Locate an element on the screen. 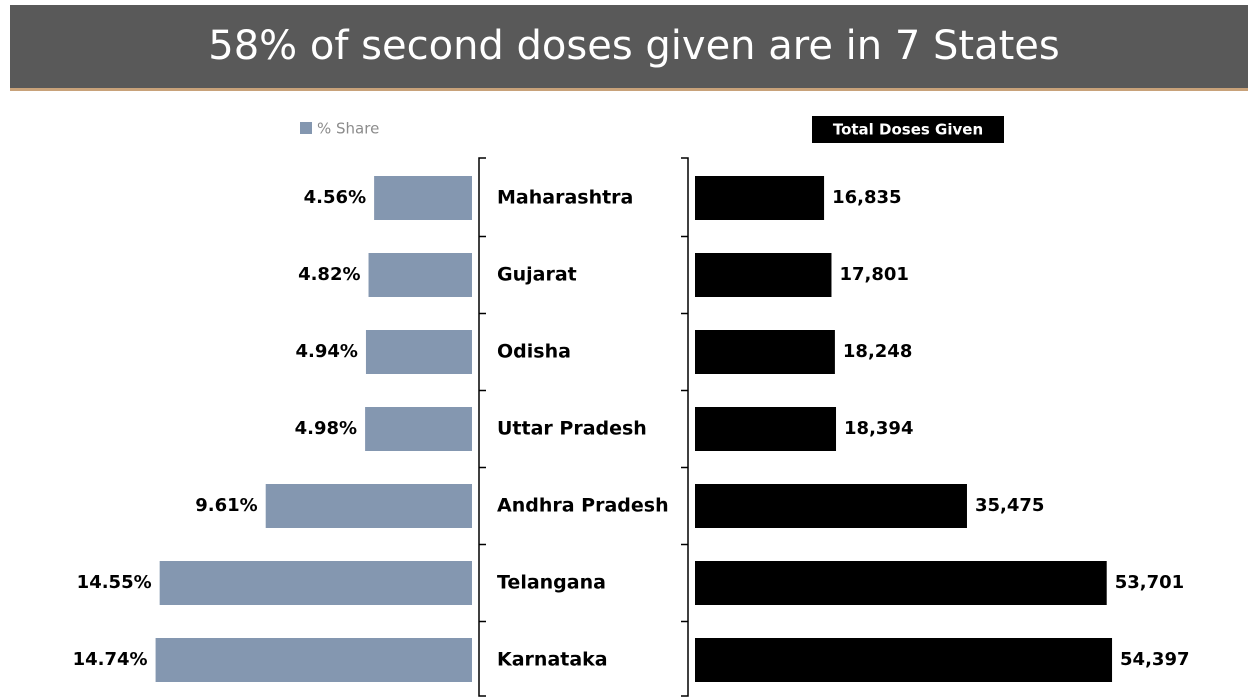 The width and height of the screenshot is (1258, 698). legend-label: % Share is located at coordinates (348, 129).